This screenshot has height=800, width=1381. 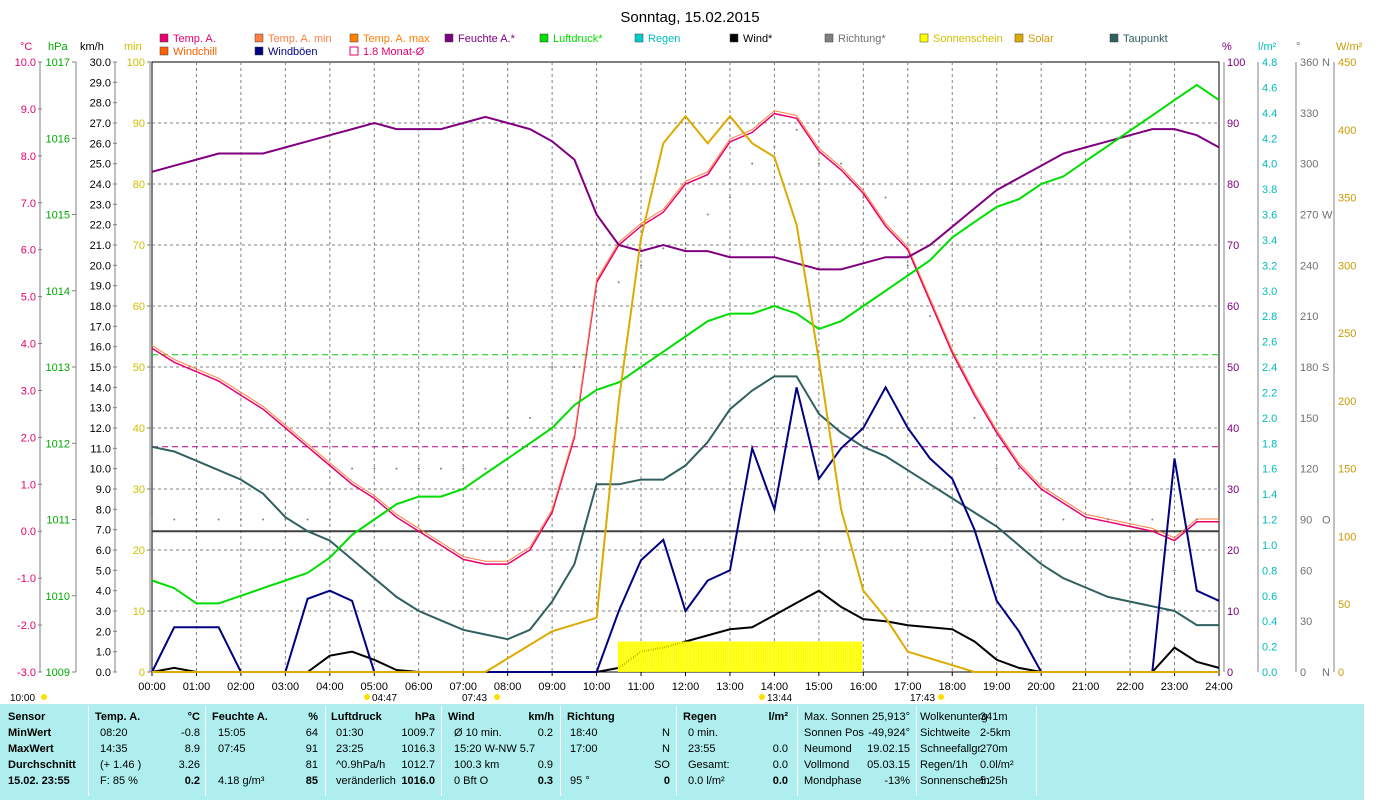 I want to click on x-tick-label: 21:00, so click(x=1086, y=687).